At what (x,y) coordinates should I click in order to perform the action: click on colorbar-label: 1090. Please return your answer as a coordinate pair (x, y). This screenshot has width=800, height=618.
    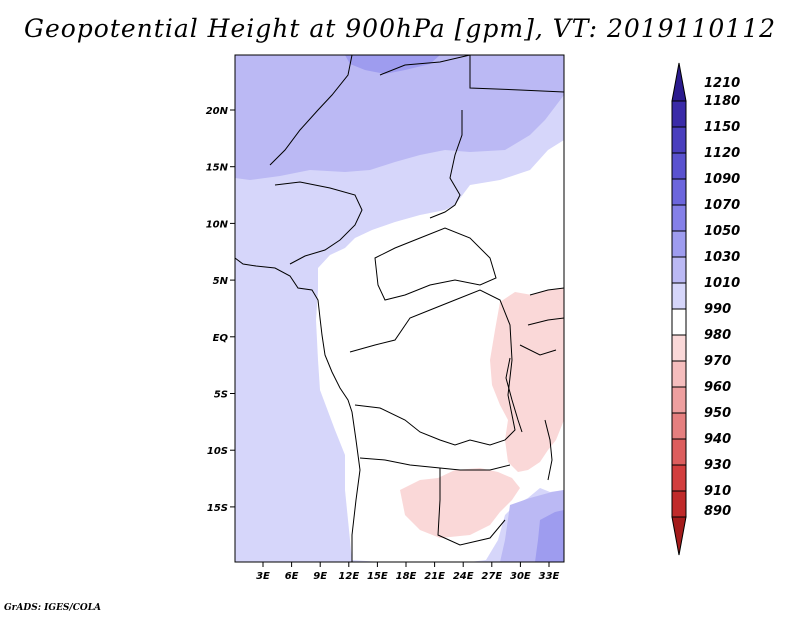
    Looking at the image, I should click on (722, 179).